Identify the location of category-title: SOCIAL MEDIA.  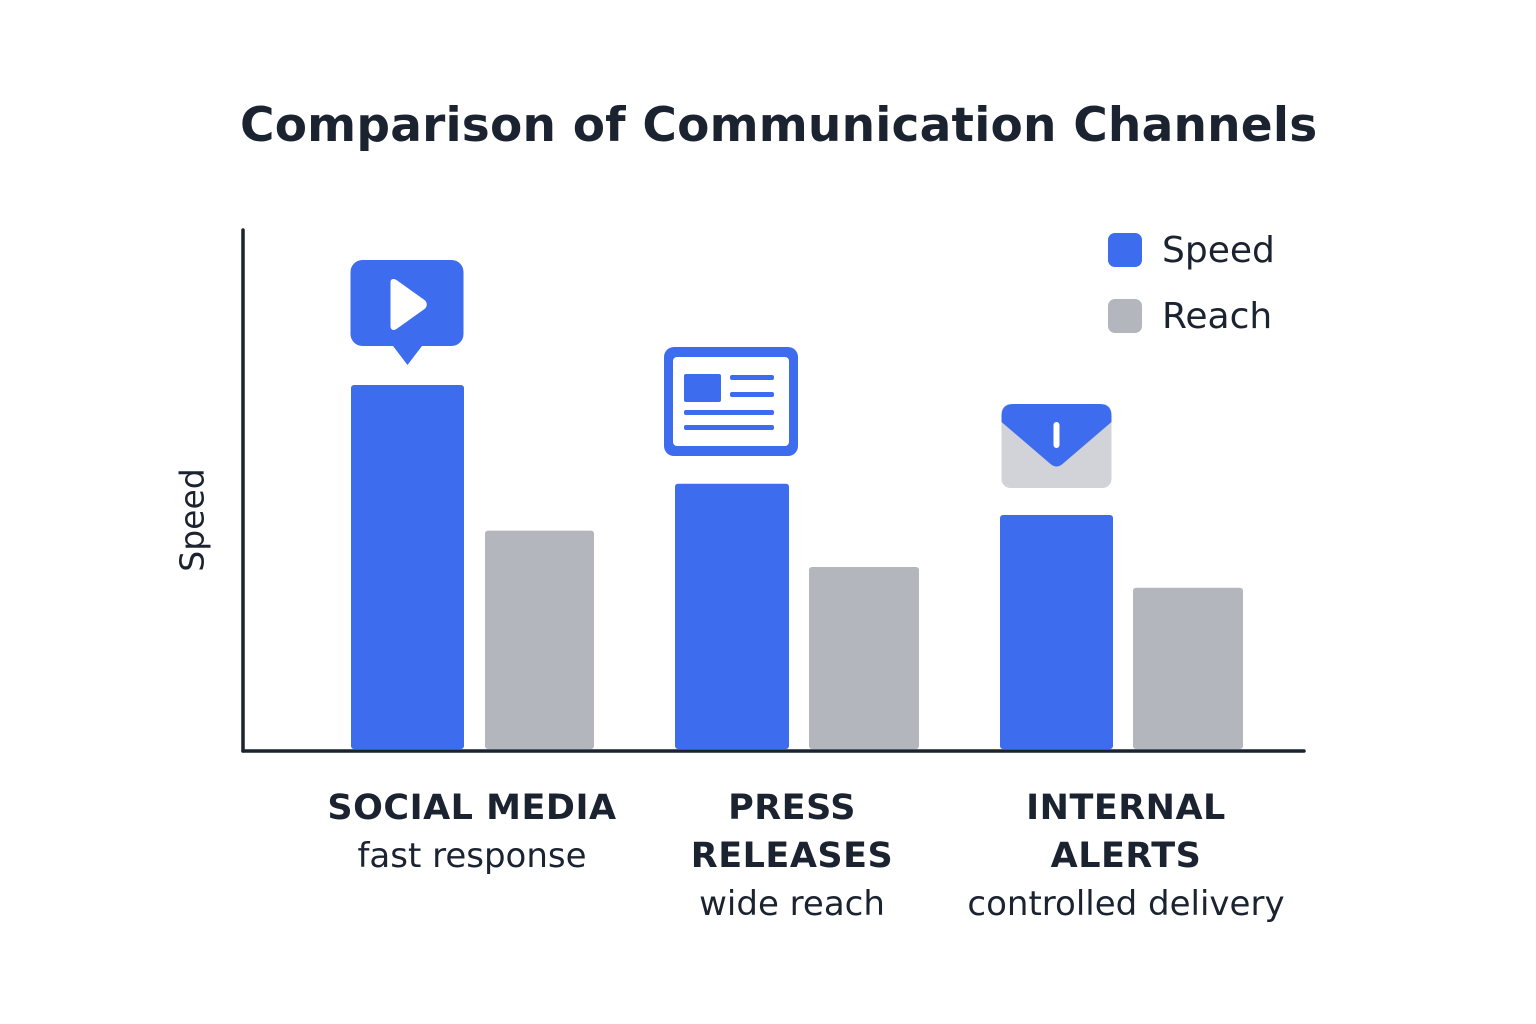
(472, 808).